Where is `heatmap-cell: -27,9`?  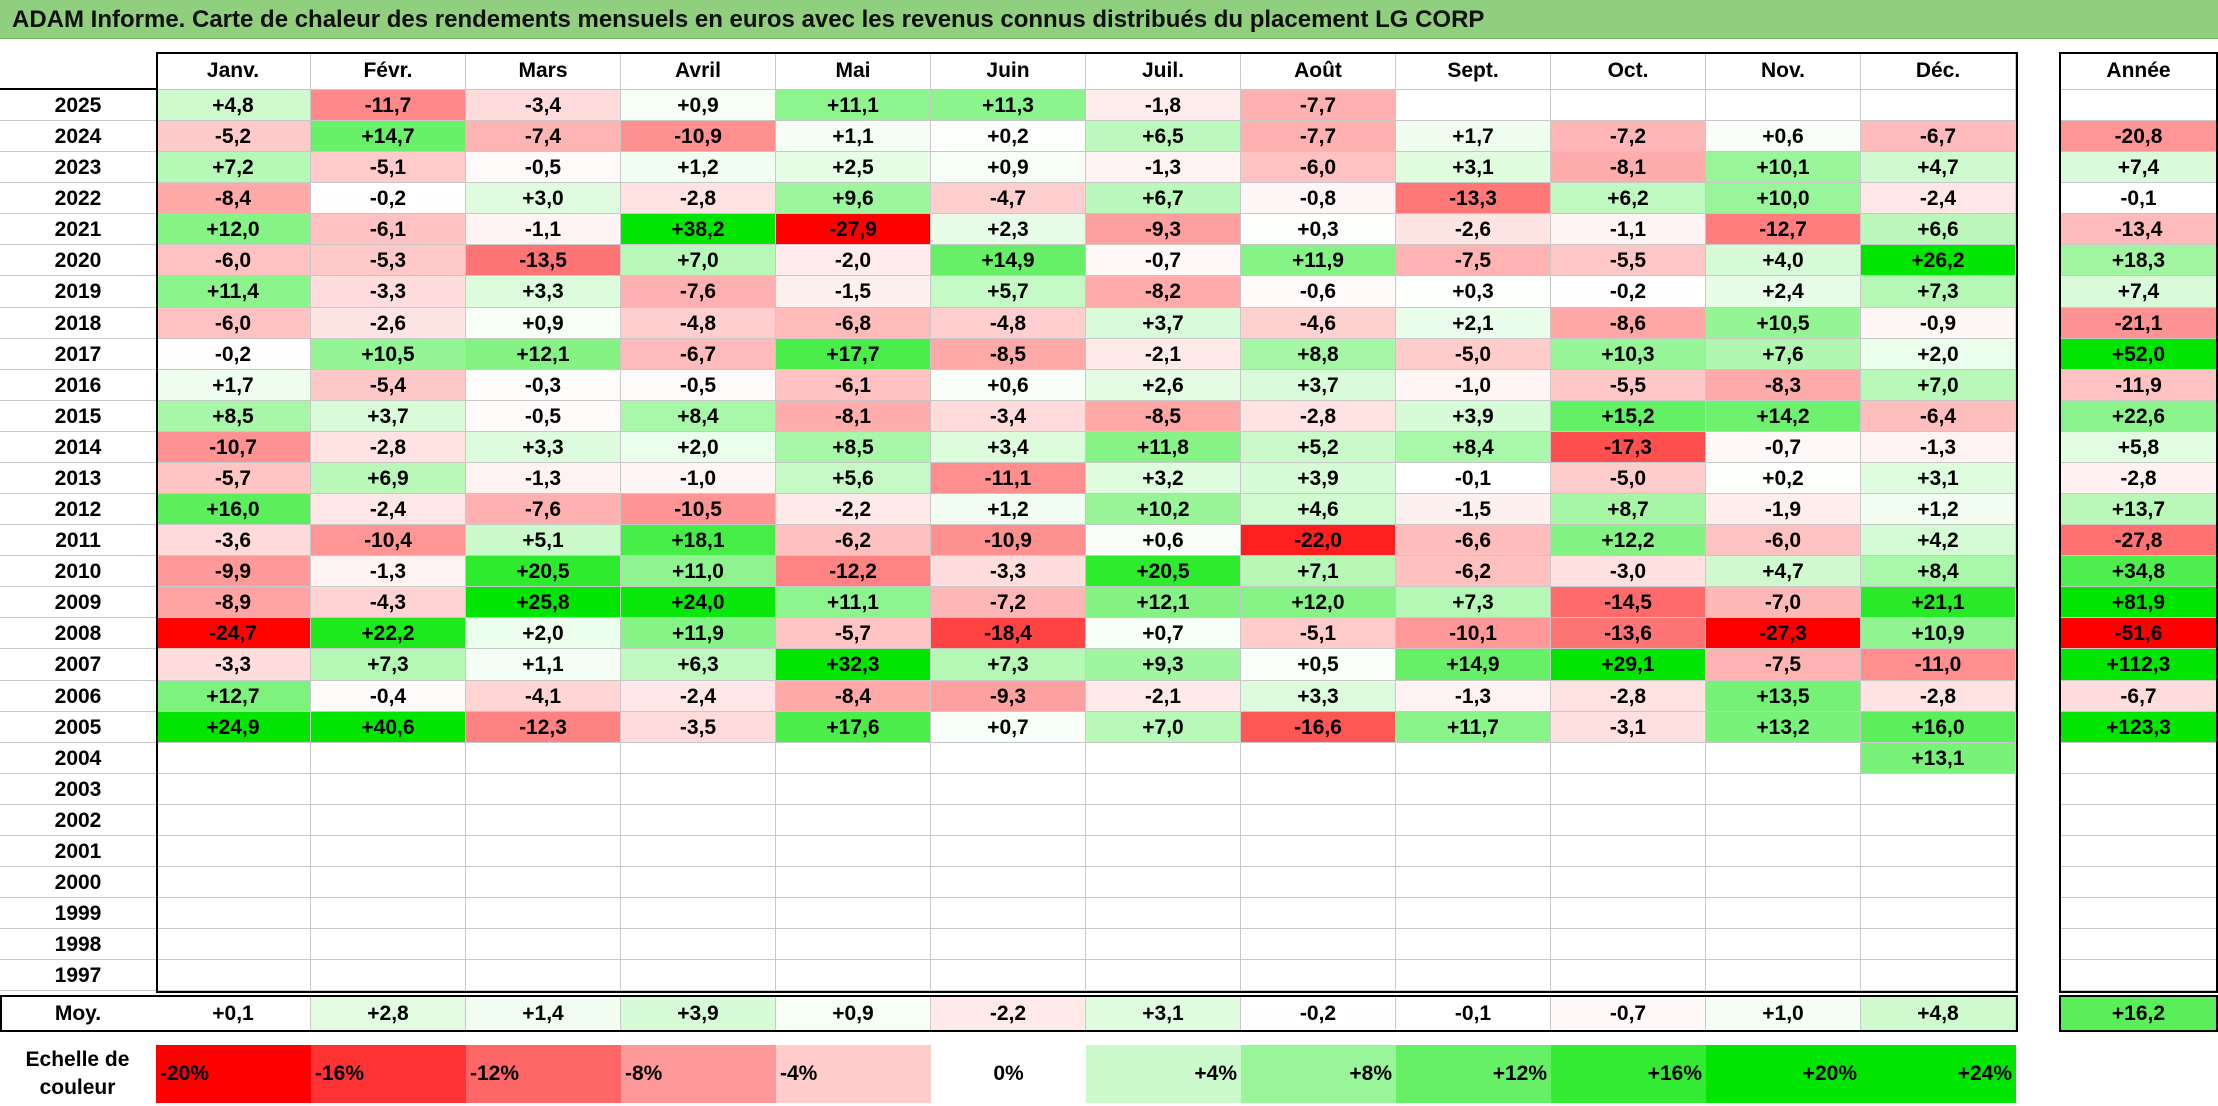
heatmap-cell: -27,9 is located at coordinates (853, 230).